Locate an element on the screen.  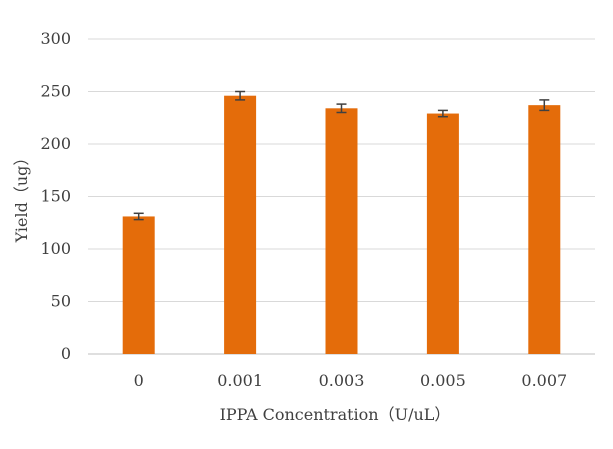
y-tick-label: 100 is located at coordinates (55, 248).